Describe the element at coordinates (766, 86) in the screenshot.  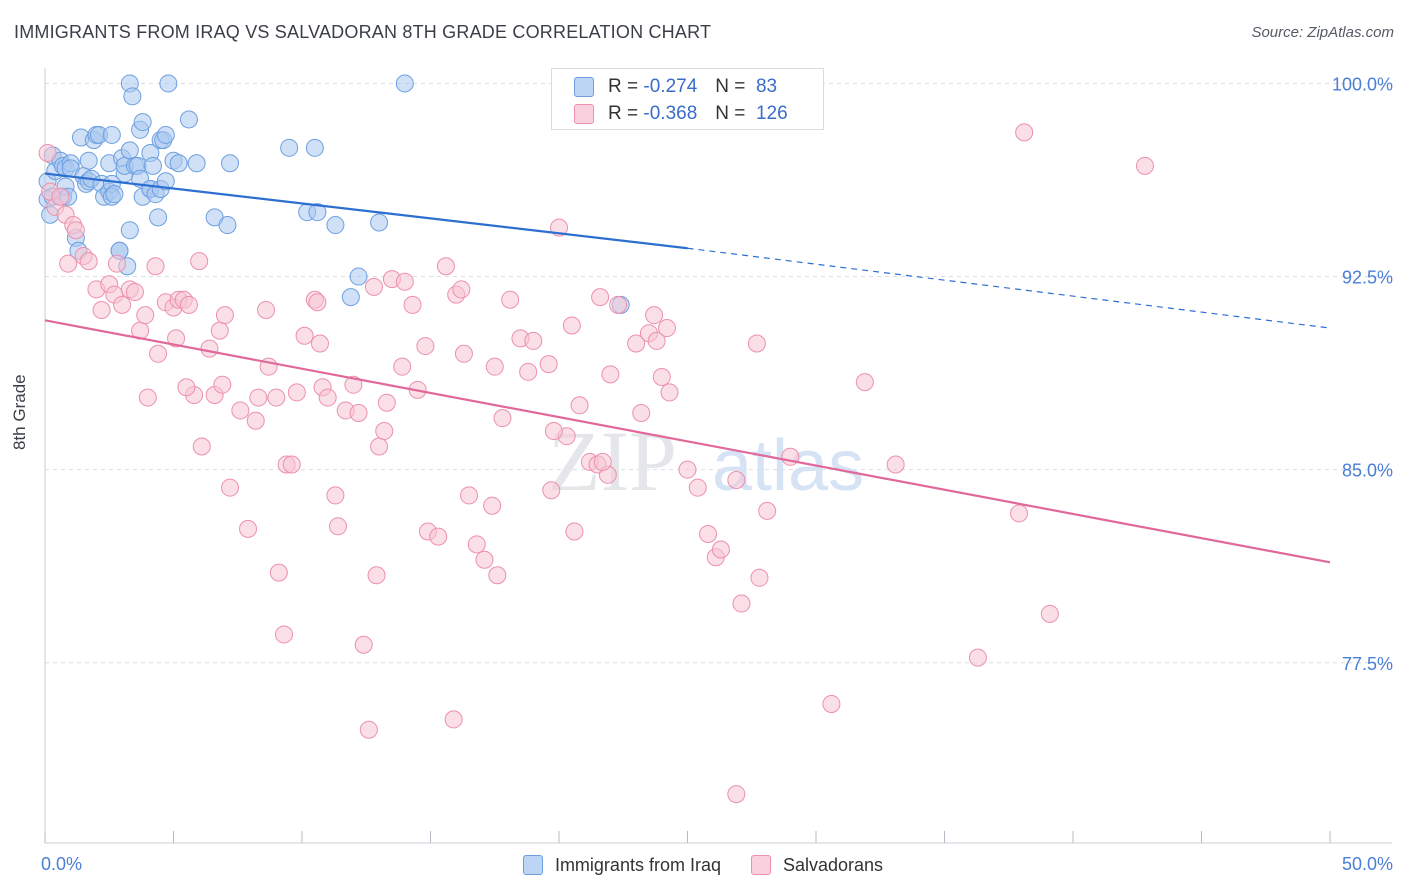
I see `n-value: 83` at that location.